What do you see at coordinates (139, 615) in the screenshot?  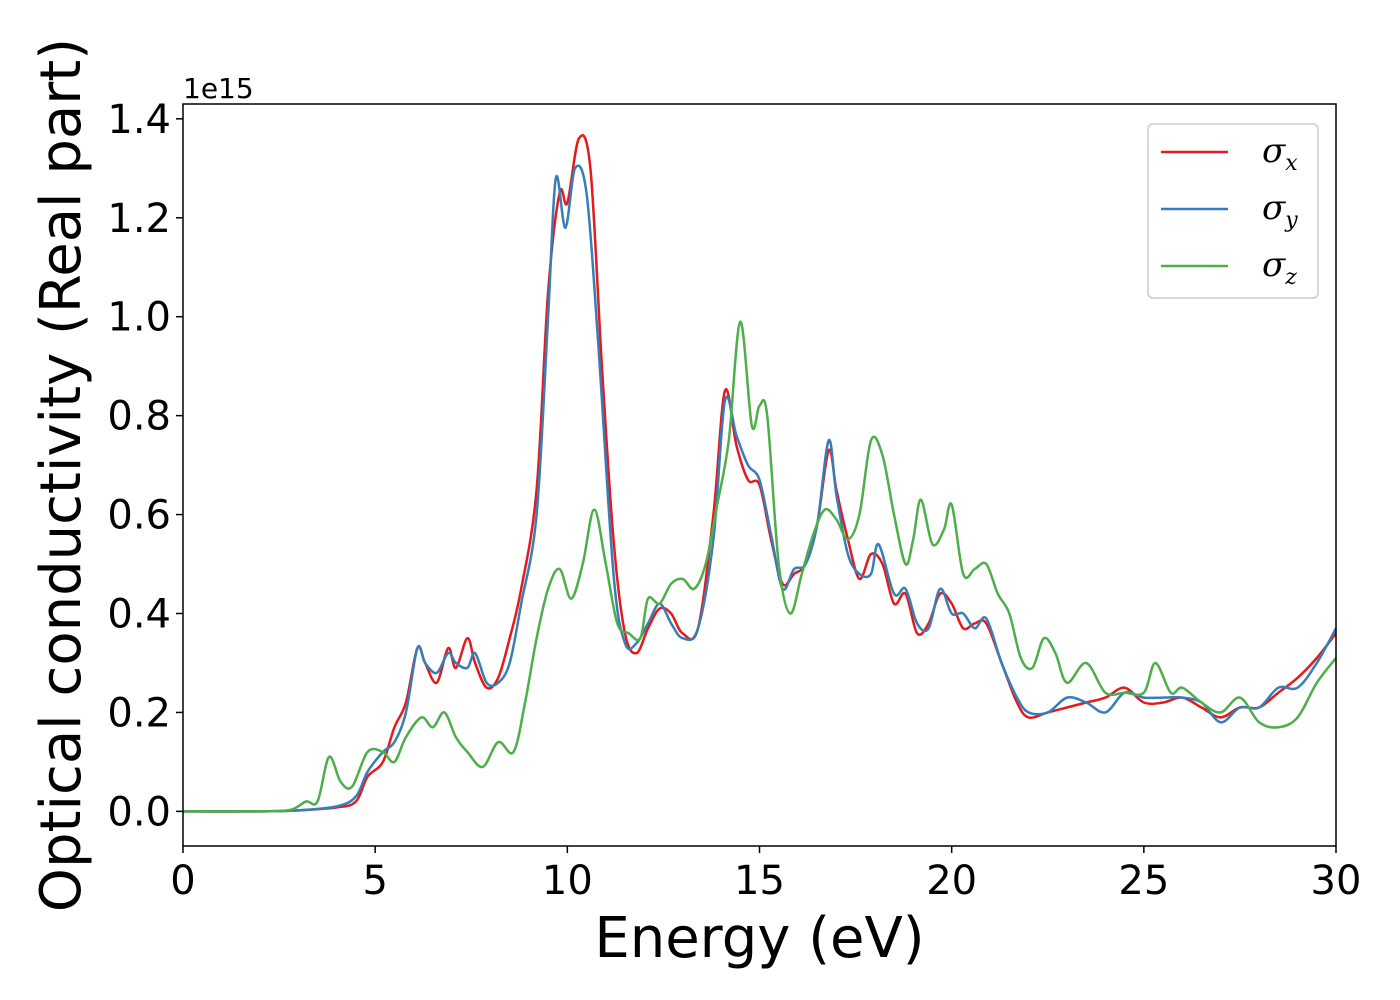 I see `y-tick-label: 0.4` at bounding box center [139, 615].